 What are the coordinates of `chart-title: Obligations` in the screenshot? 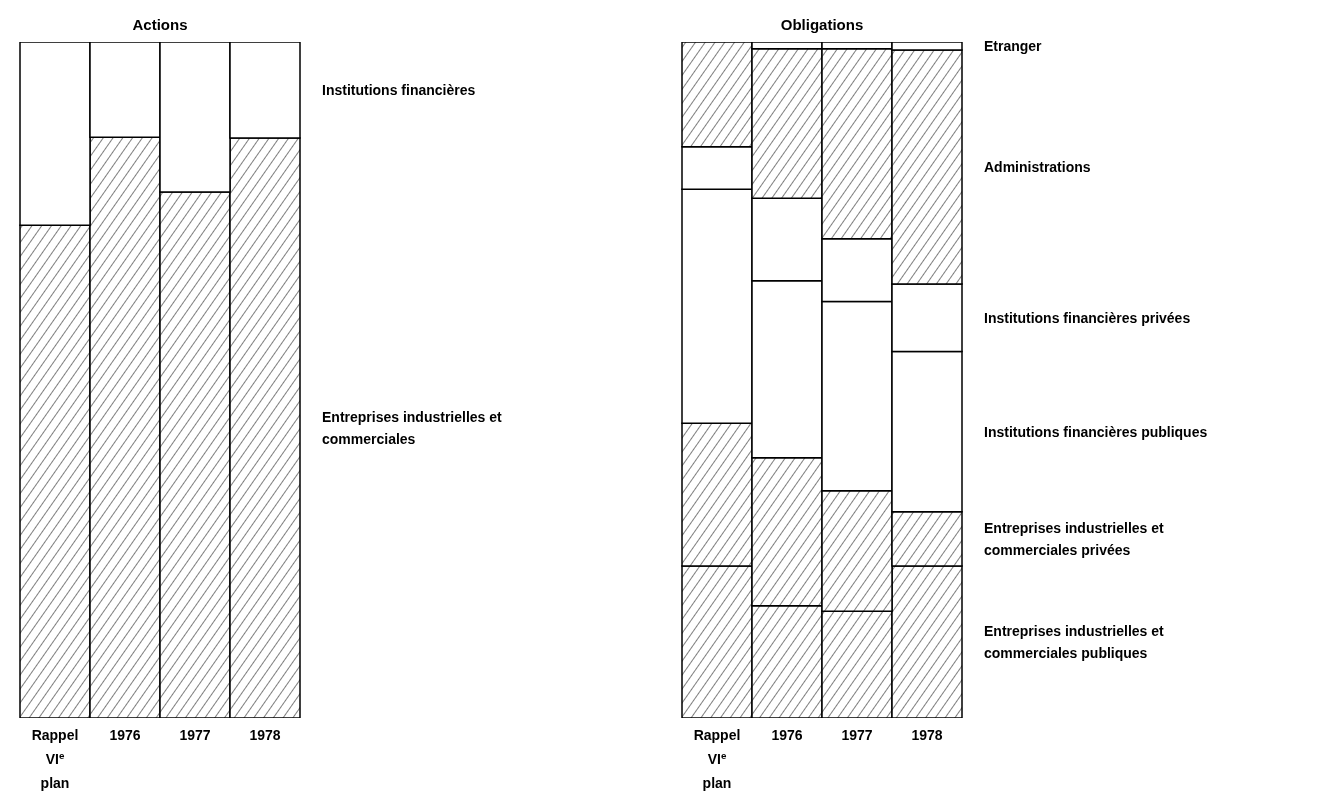 It's located at (822, 24).